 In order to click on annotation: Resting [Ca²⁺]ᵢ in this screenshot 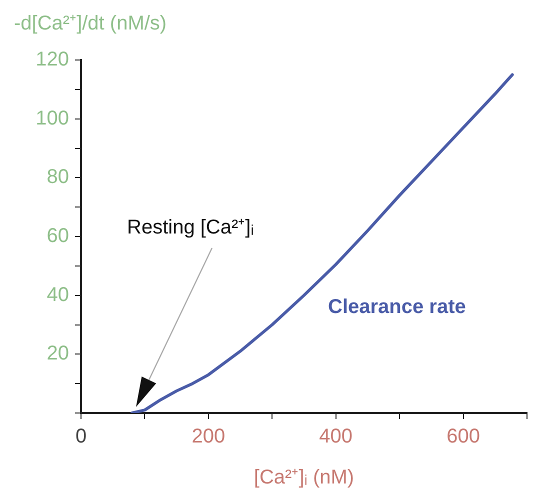, I will do `click(190, 227)`.